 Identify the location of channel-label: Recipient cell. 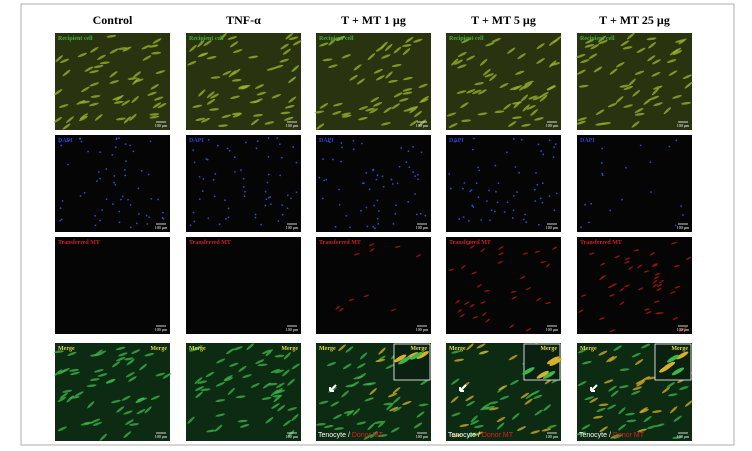
(597, 39).